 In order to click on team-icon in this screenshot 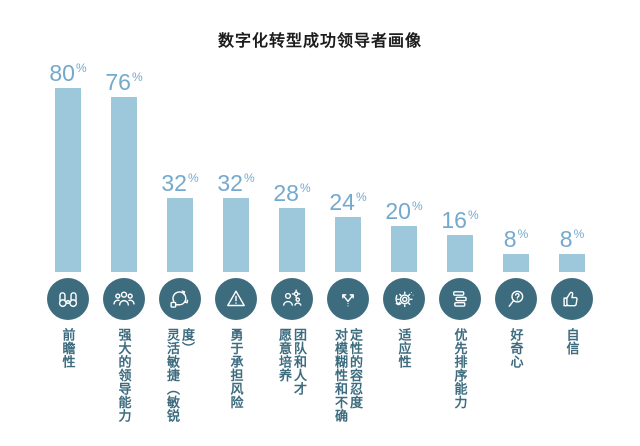, I will do `click(124, 298)`.